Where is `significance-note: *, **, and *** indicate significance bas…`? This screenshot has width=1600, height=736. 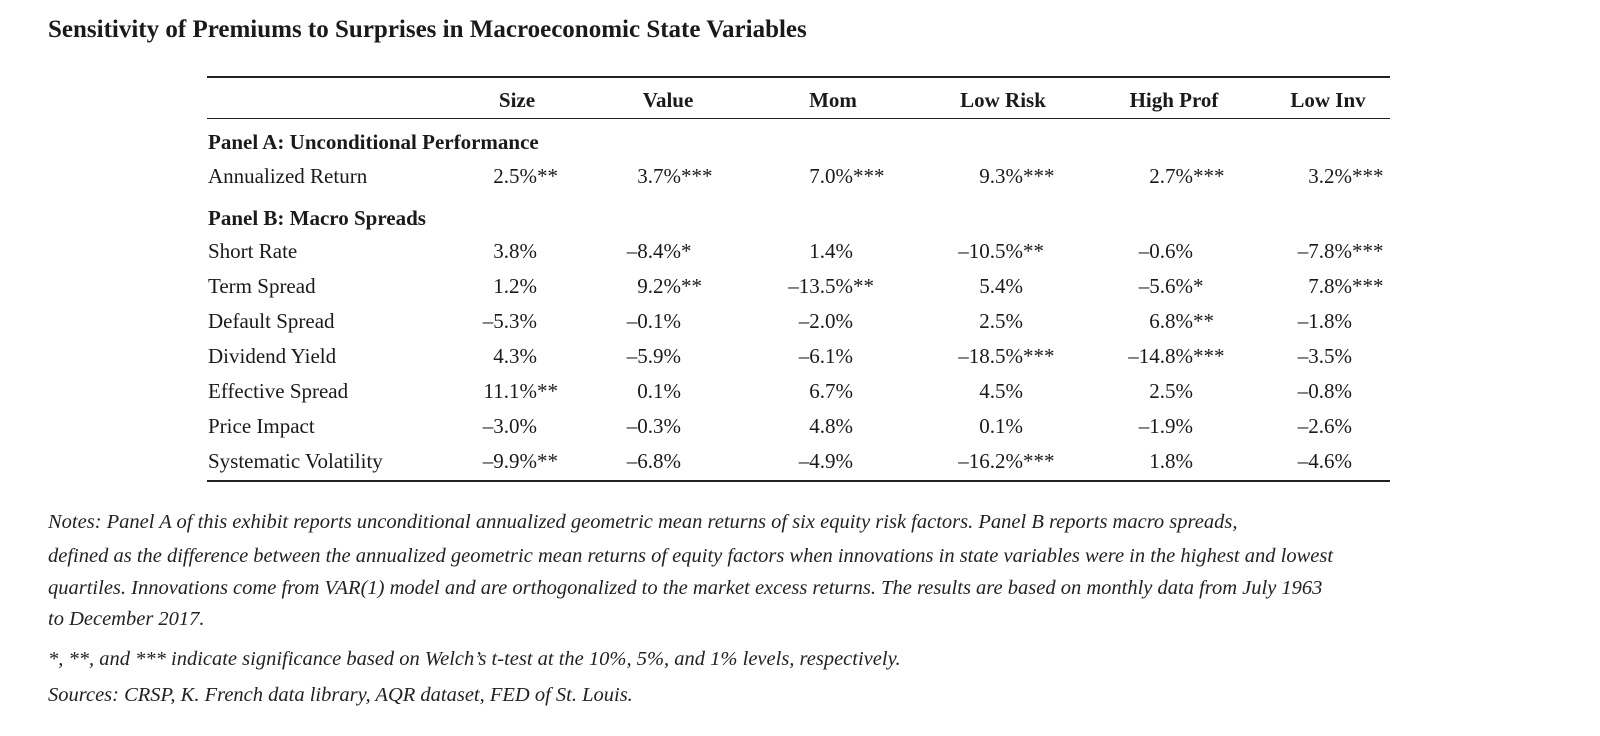
significance-note: *, **, and *** indicate significance bas… is located at coordinates (474, 659).